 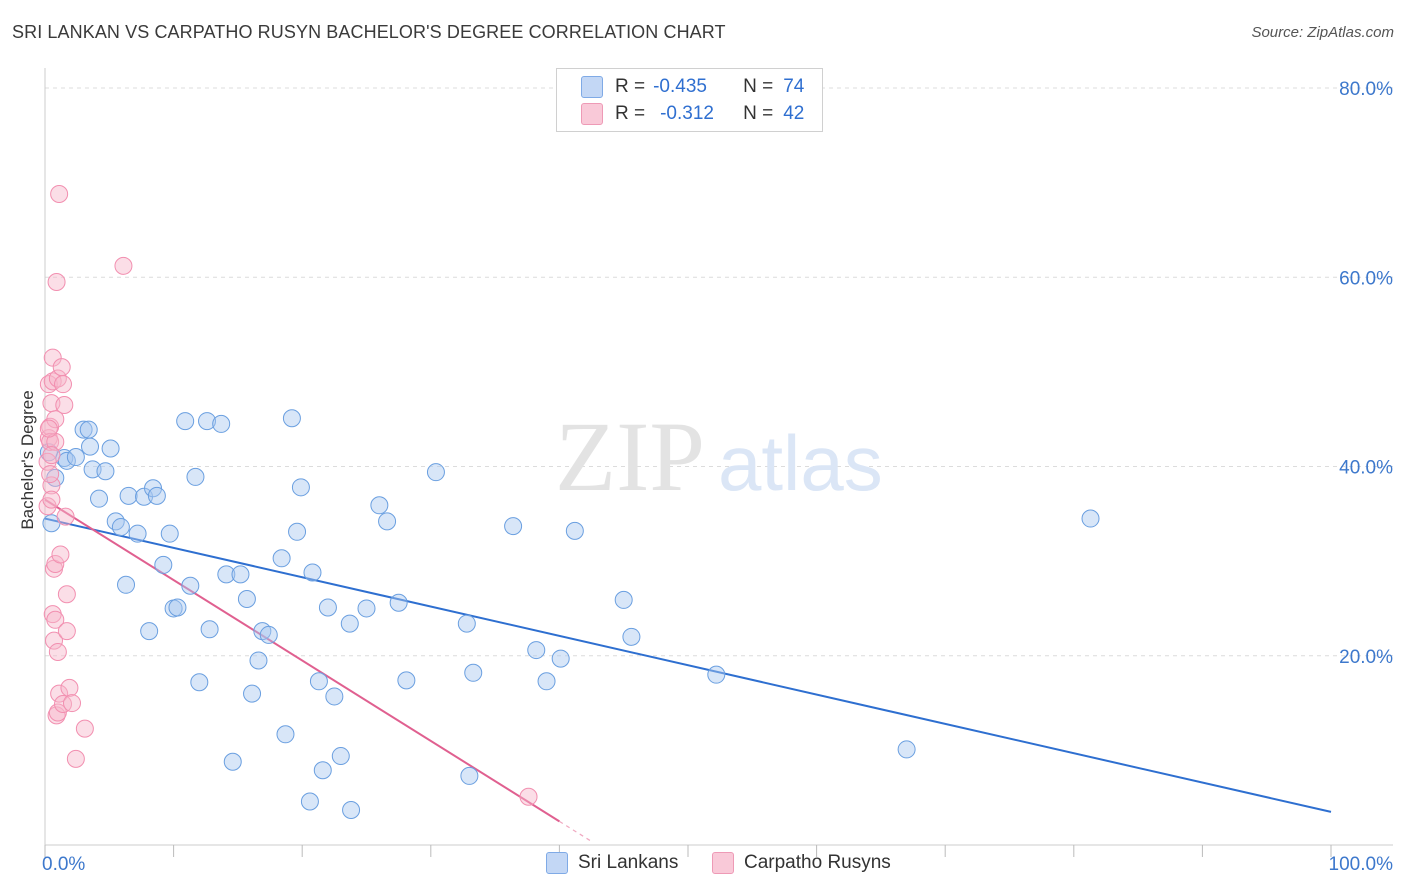 I want to click on watermark-zip: ZIP, so click(x=630, y=456).